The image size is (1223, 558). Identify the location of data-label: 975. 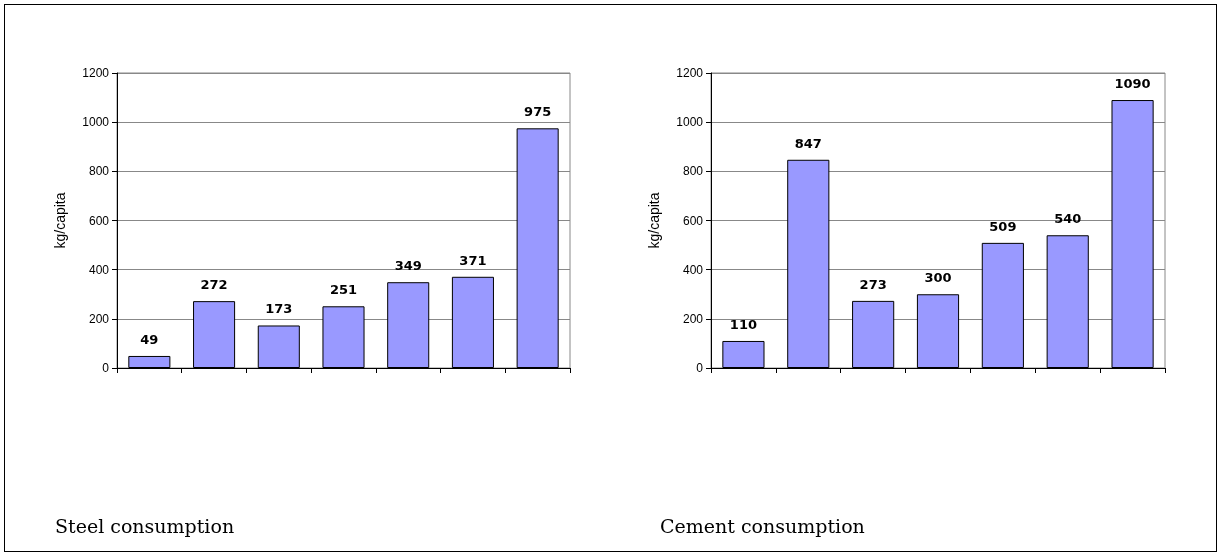
(538, 112).